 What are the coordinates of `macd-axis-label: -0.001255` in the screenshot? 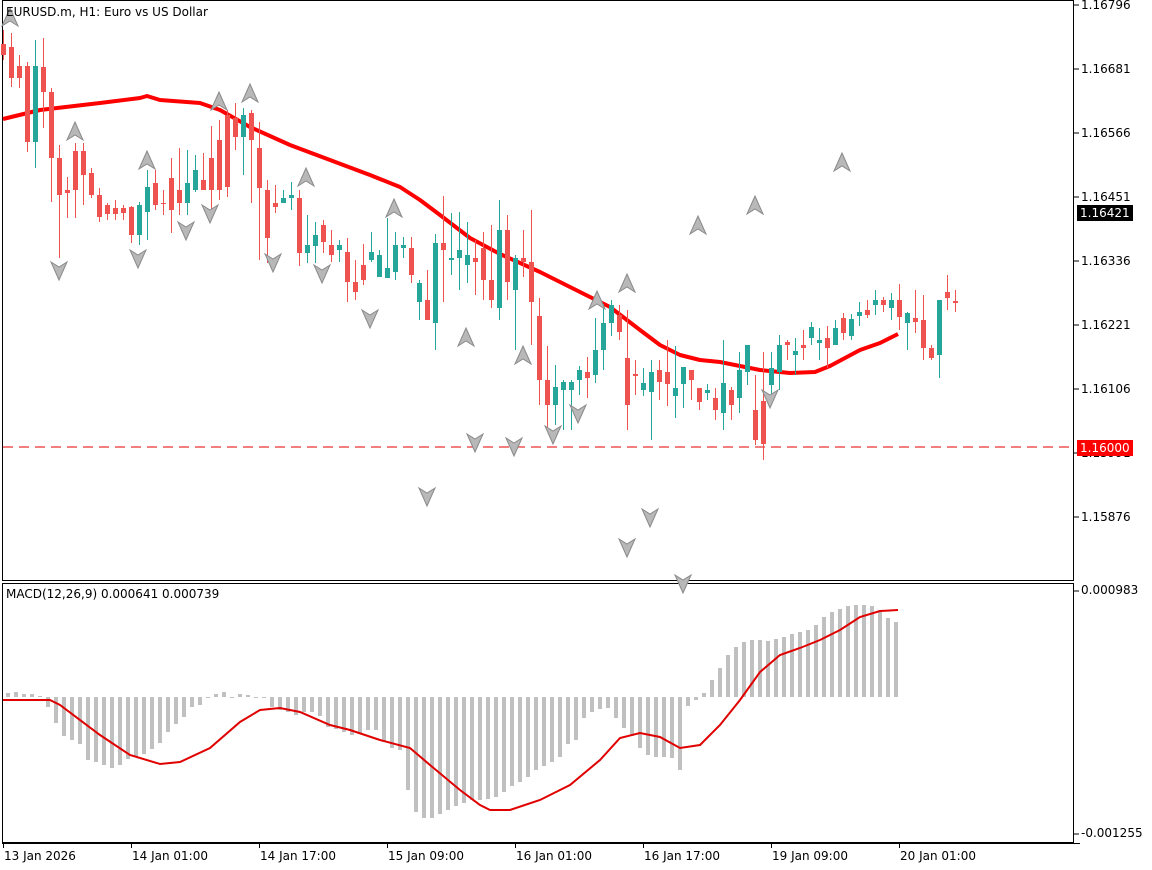 It's located at (1112, 833).